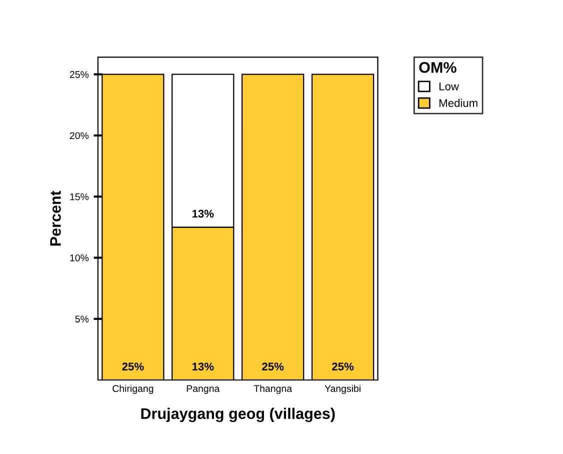 The width and height of the screenshot is (563, 454). I want to click on x-tick-label: Yangsibi, so click(342, 389).